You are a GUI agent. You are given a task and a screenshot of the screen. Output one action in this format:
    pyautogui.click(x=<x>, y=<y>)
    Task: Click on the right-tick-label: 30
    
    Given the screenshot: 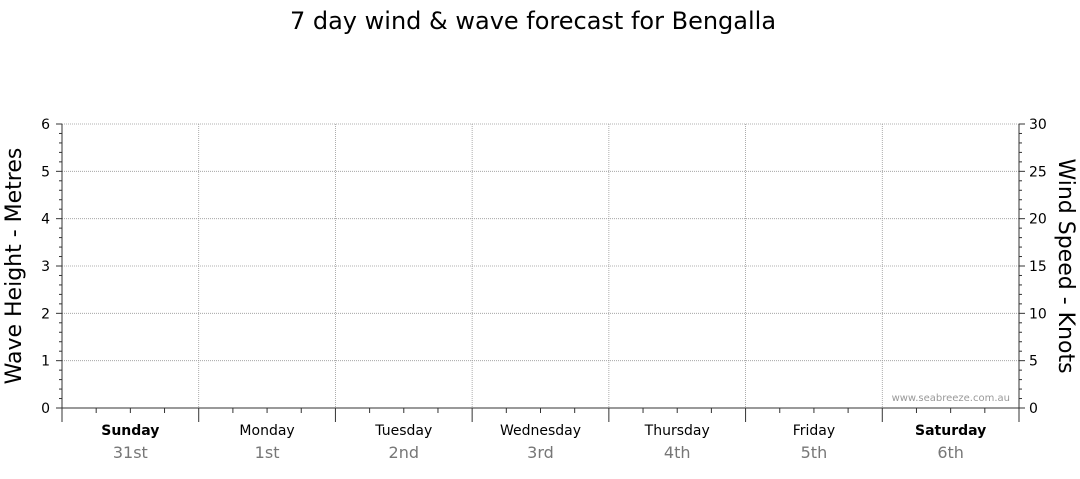 What is the action you would take?
    pyautogui.click(x=1038, y=125)
    